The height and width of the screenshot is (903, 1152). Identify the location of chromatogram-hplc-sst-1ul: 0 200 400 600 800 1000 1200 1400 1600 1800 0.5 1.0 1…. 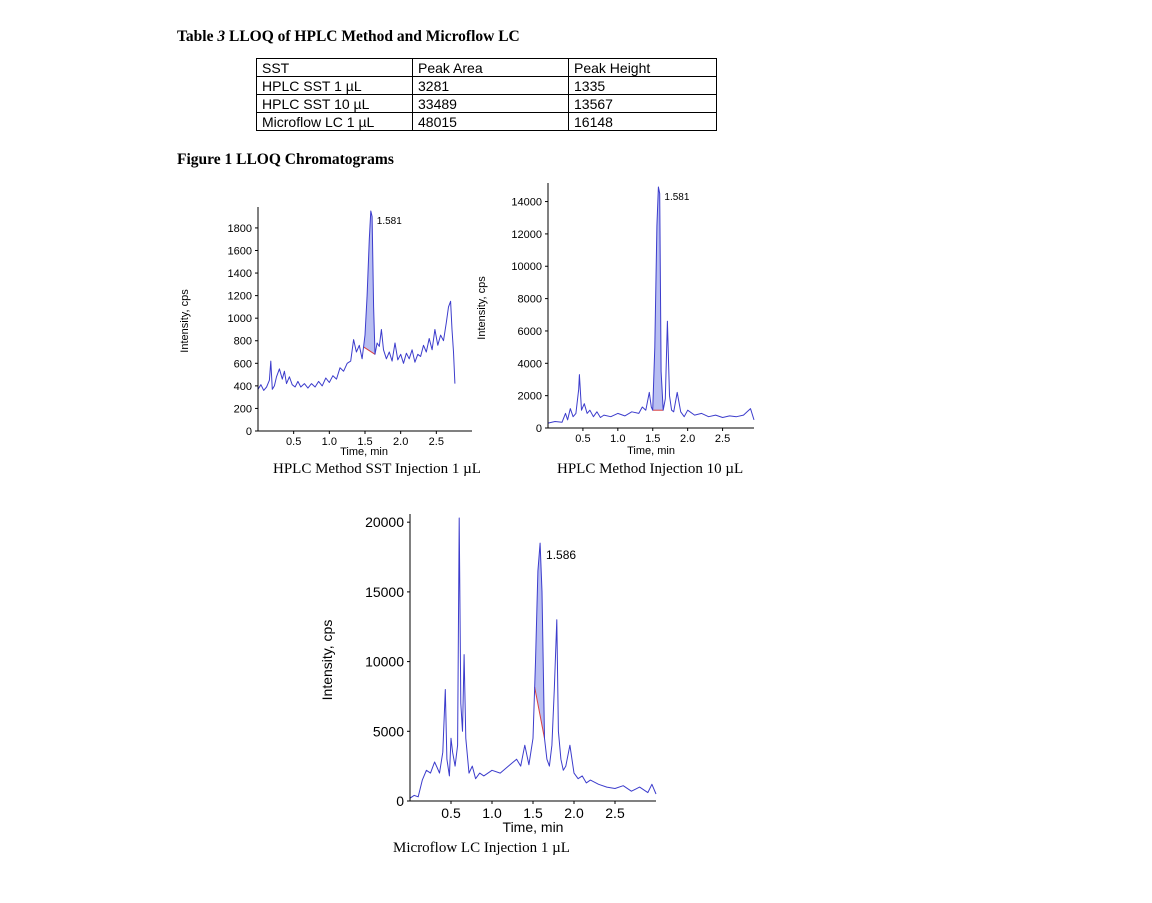
(325, 332).